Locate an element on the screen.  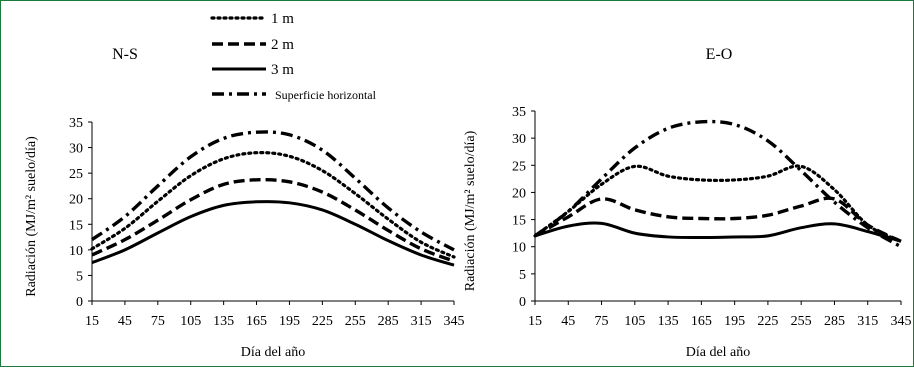
chart-title: E-O is located at coordinates (719, 54).